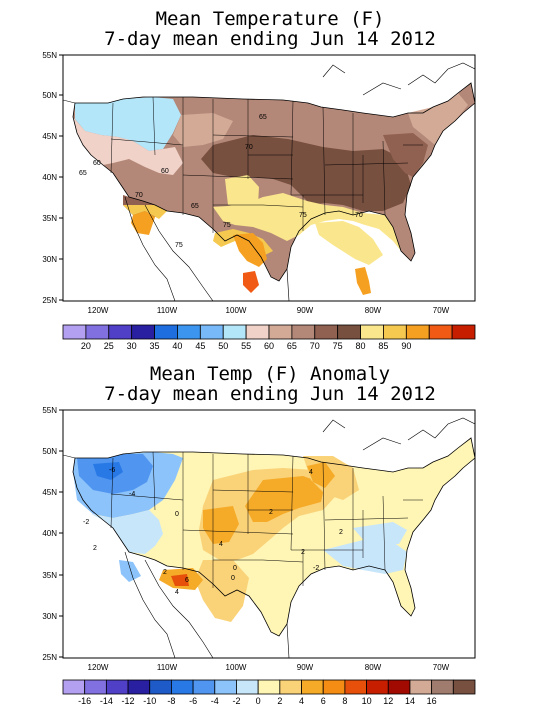 The height and width of the screenshot is (709, 540). I want to click on anomaly-contour-labels: -6 -4 -2 0 2 4 2 0 2 4 6 2 4 -2 2 0, so click(213, 531).